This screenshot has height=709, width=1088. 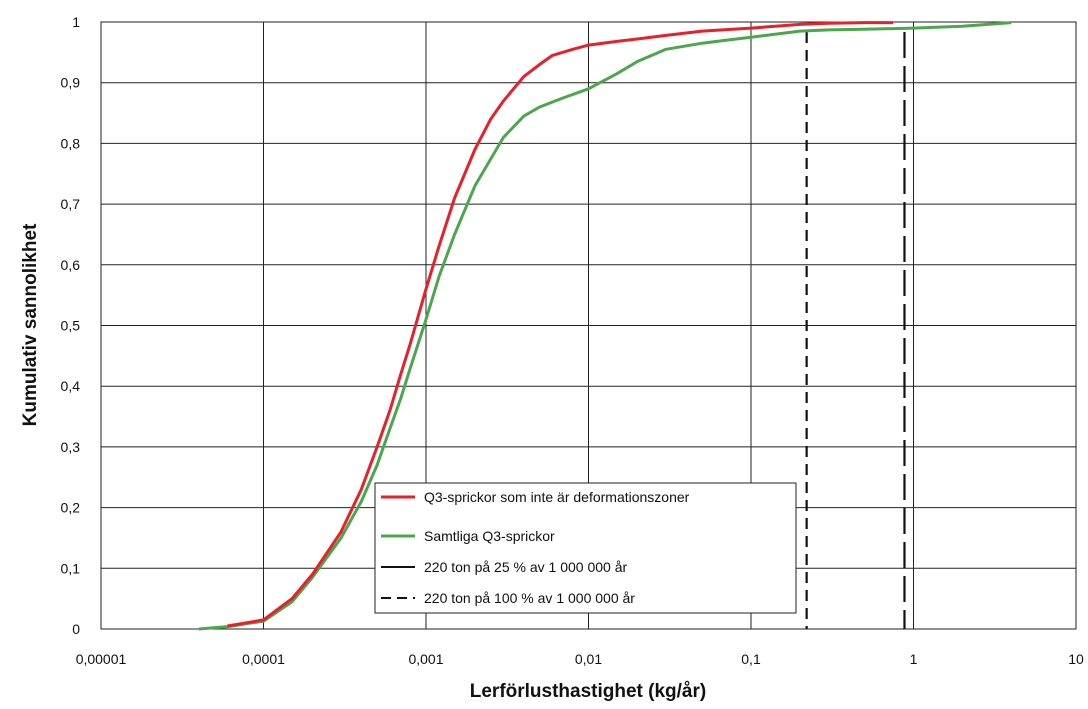 I want to click on y-tick-label: 0, so click(x=76, y=629).